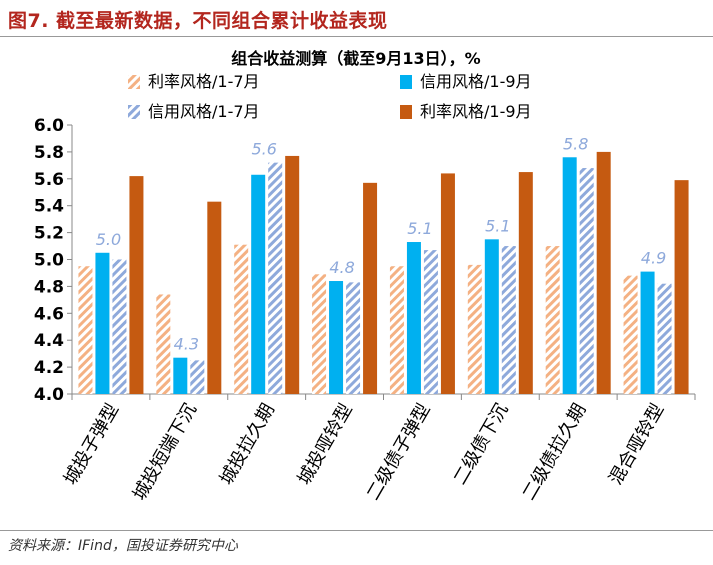 The image size is (713, 565). What do you see at coordinates (186, 344) in the screenshot?
I see `data-label: 4.3` at bounding box center [186, 344].